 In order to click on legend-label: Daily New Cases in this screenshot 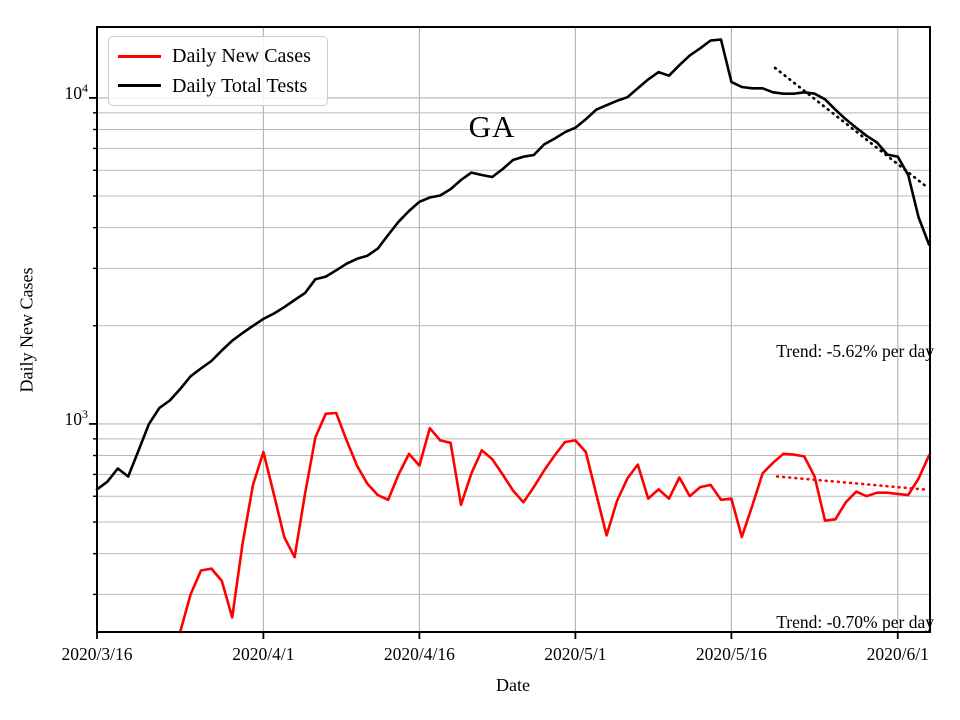, I will do `click(241, 56)`.